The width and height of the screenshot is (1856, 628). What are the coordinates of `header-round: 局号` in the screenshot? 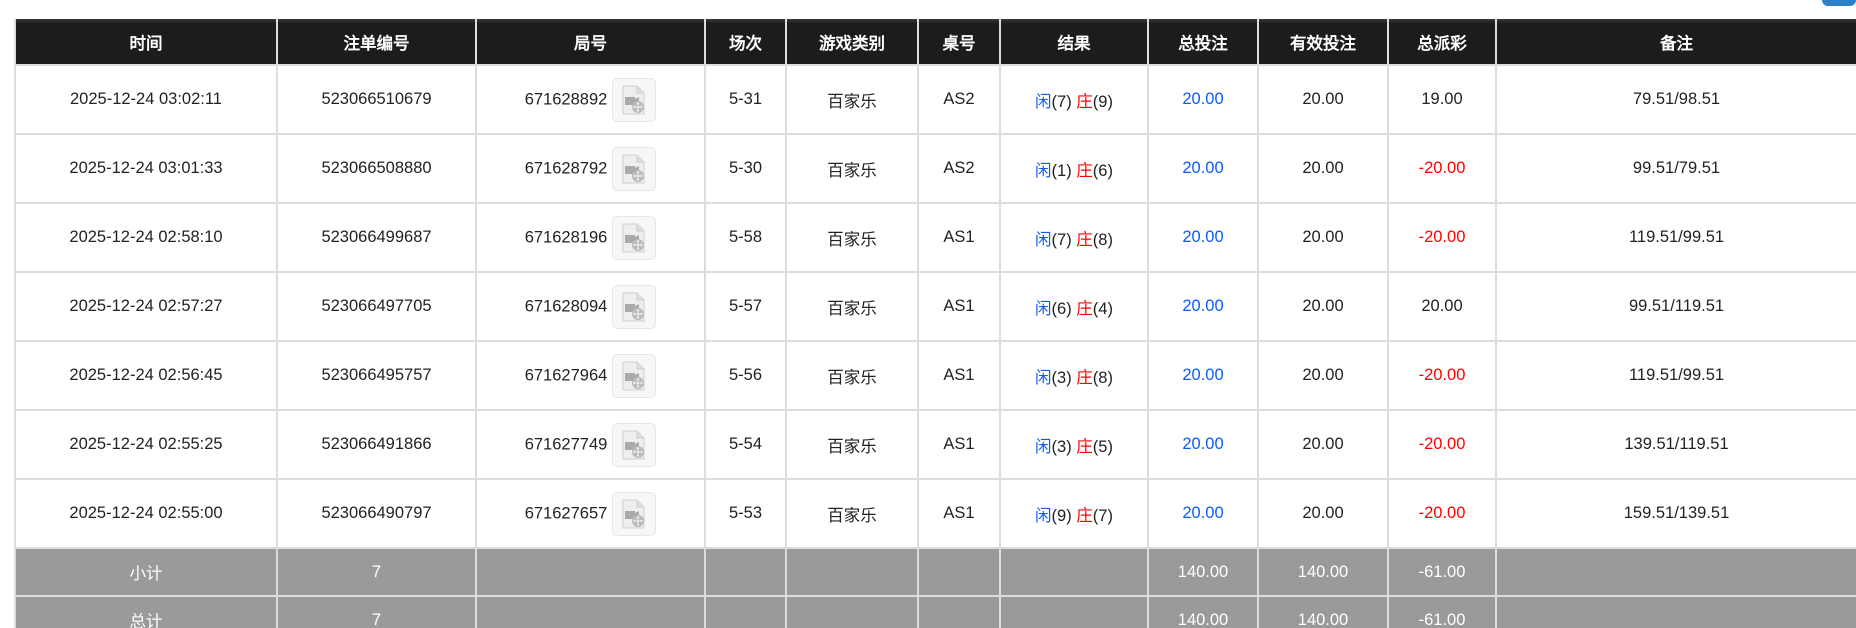 It's located at (590, 42).